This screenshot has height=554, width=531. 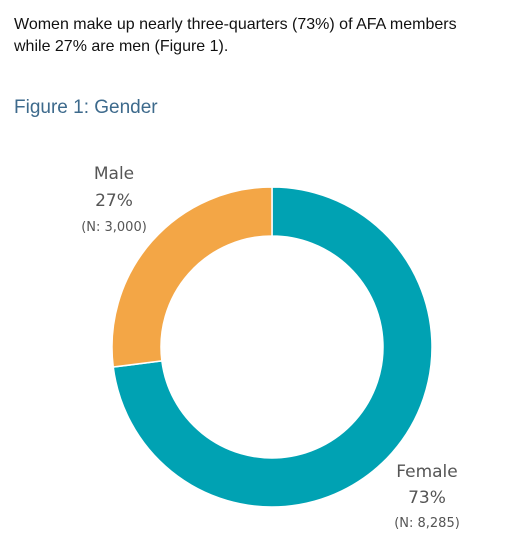 I want to click on female-label-name: Female, so click(x=426, y=472).